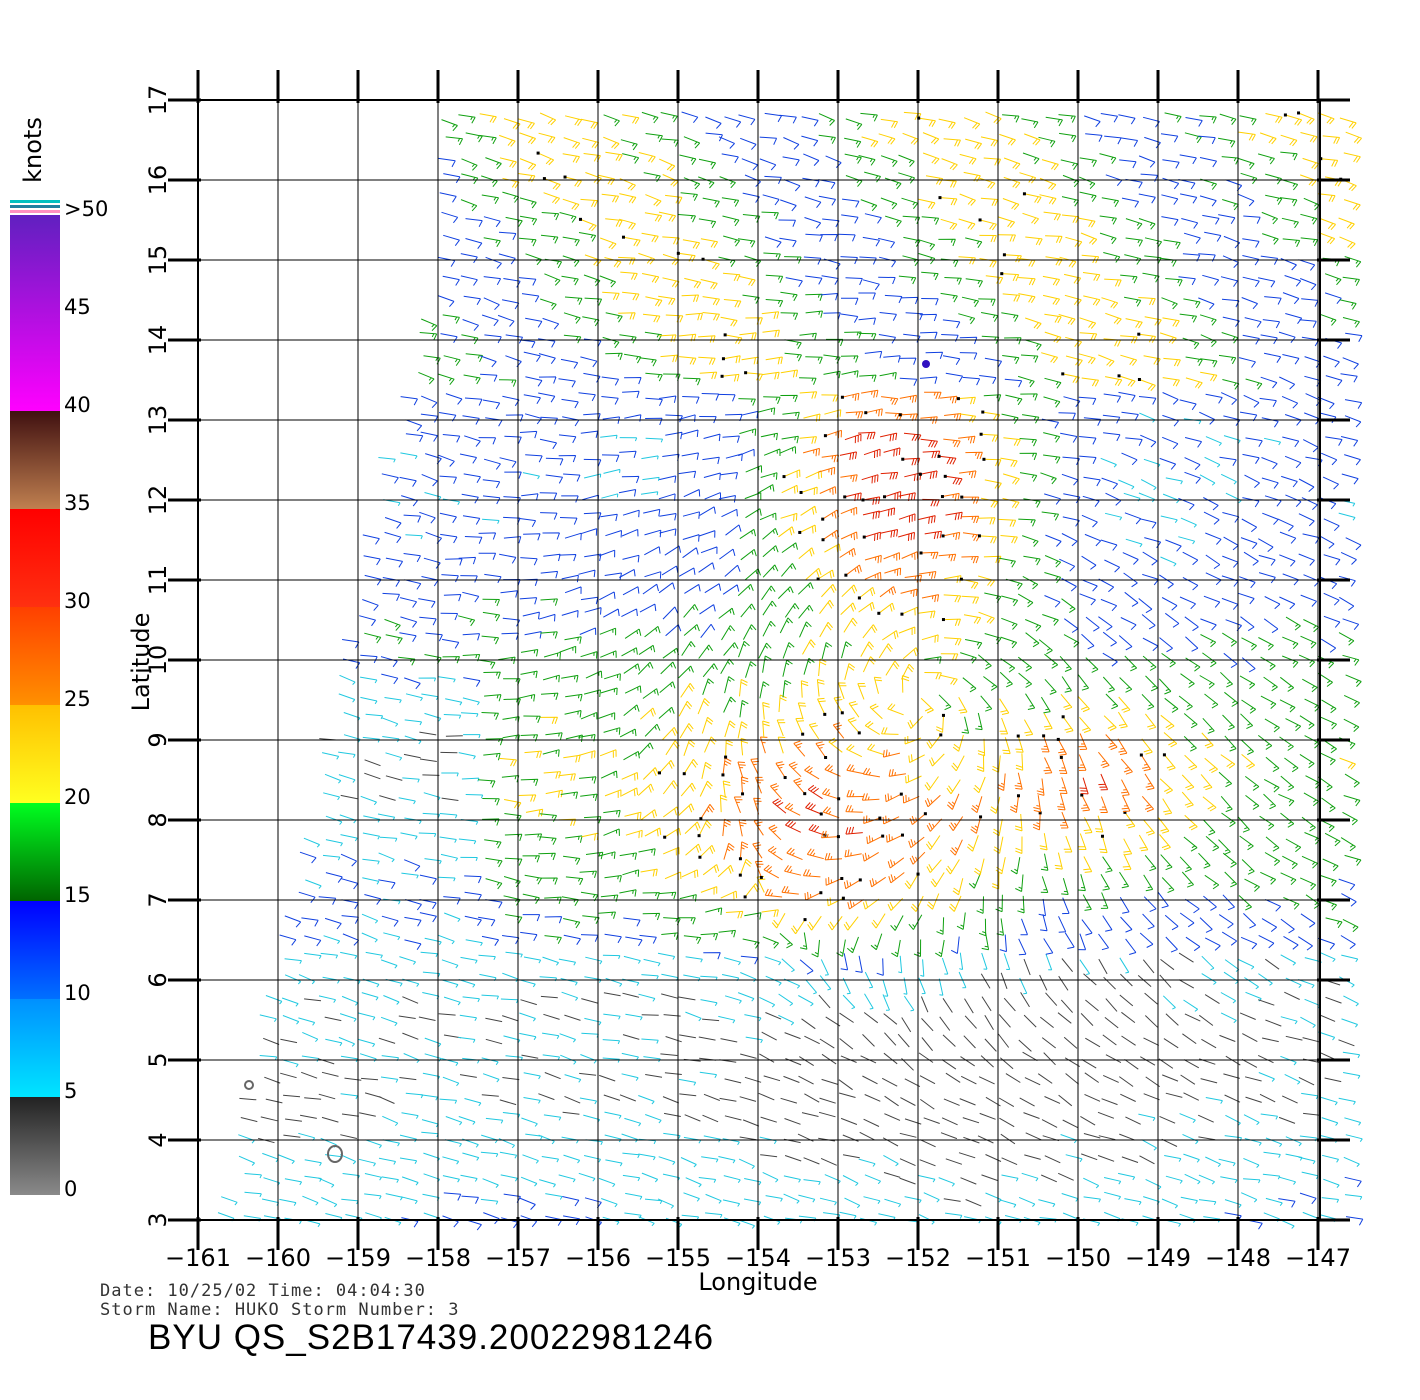 The height and width of the screenshot is (1400, 1420). Describe the element at coordinates (158, 980) in the screenshot. I see `y-tick-label: 6` at that location.